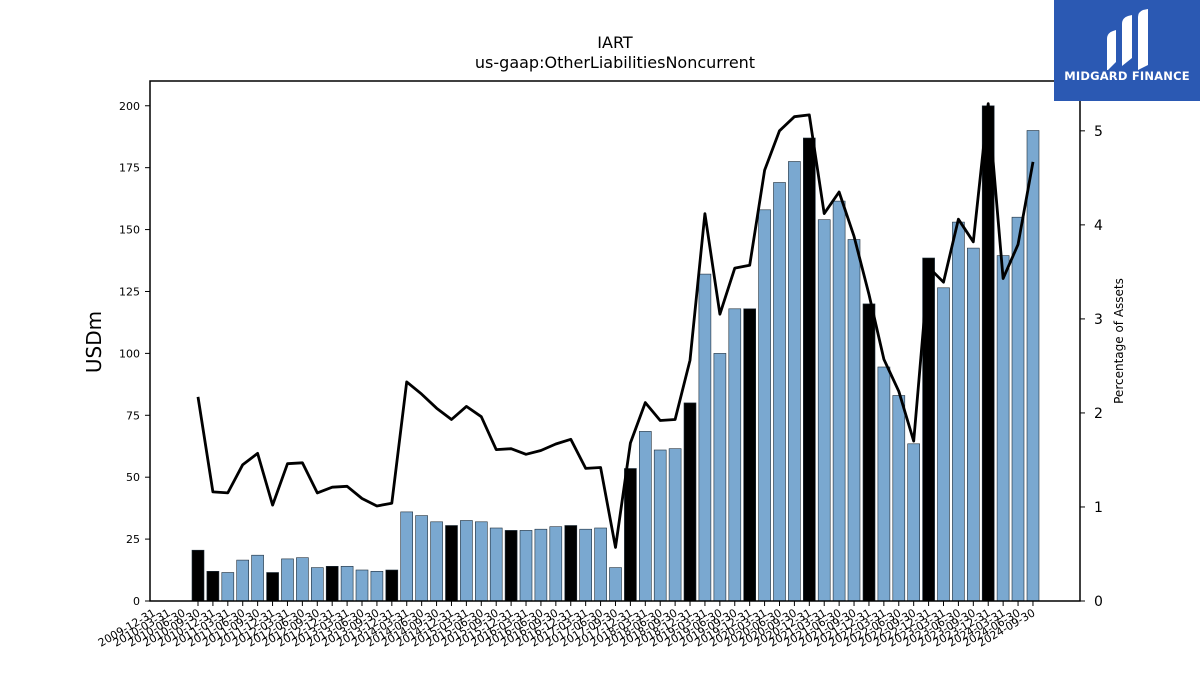 The image size is (1200, 675). I want to click on y-tick-label: 0, so click(136, 601).